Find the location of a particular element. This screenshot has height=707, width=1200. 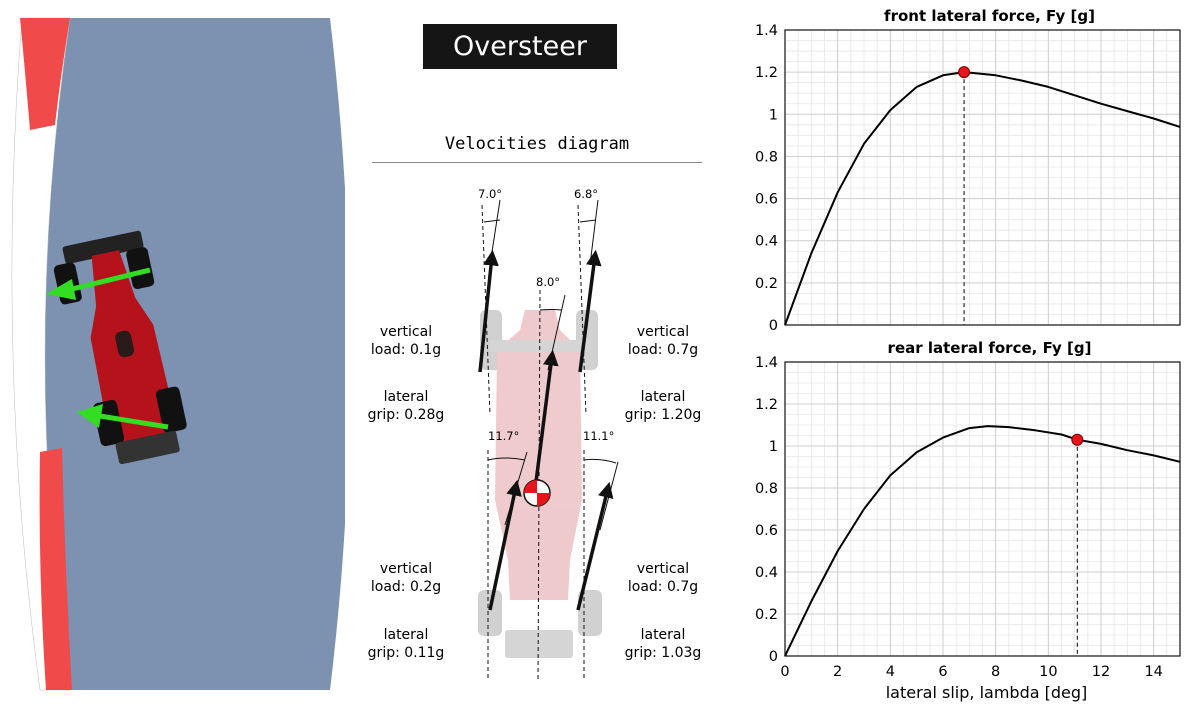

rear-chart-y-tick-label: 1.4 is located at coordinates (766, 363).